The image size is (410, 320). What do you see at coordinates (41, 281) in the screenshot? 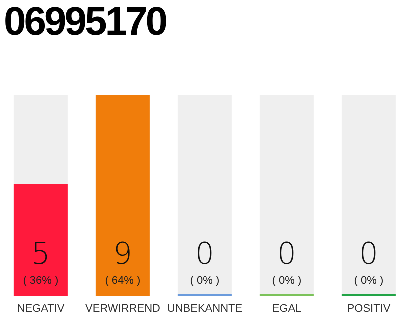
I see `annotation: ( 36% )` at bounding box center [41, 281].